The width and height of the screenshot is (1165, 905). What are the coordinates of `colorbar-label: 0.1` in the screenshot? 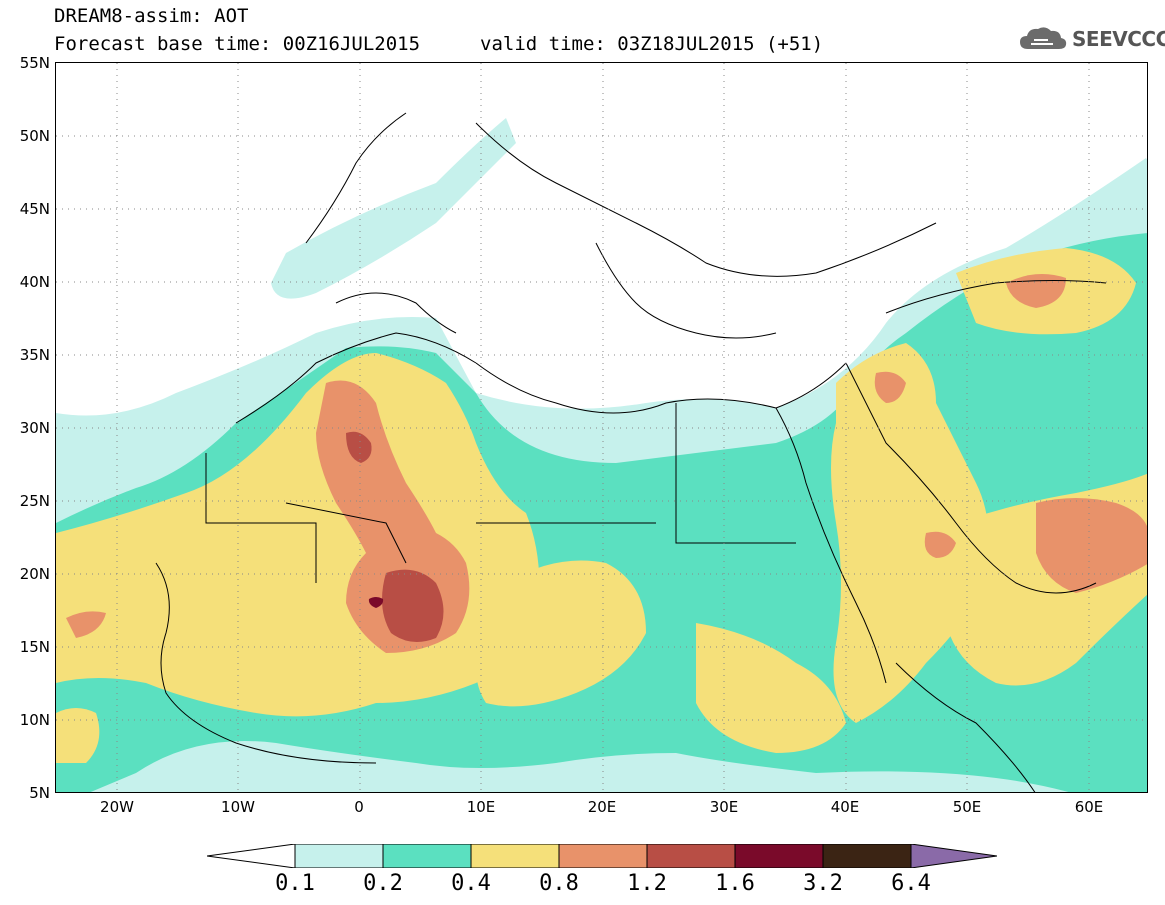 It's located at (295, 883).